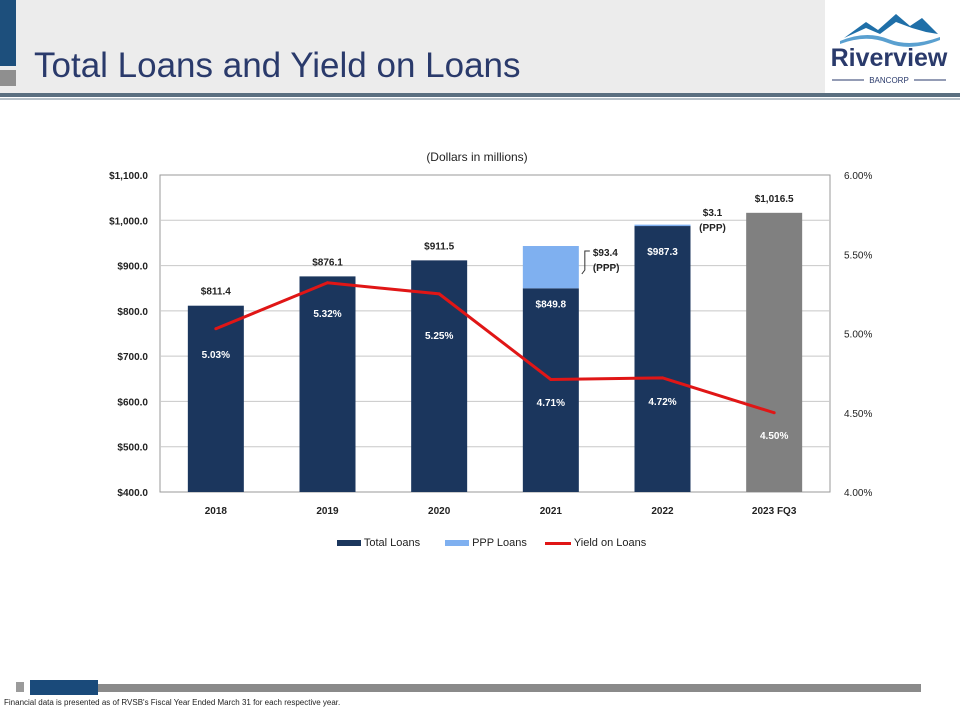  What do you see at coordinates (858, 255) in the screenshot?
I see `right-tick-label: 5.50%` at bounding box center [858, 255].